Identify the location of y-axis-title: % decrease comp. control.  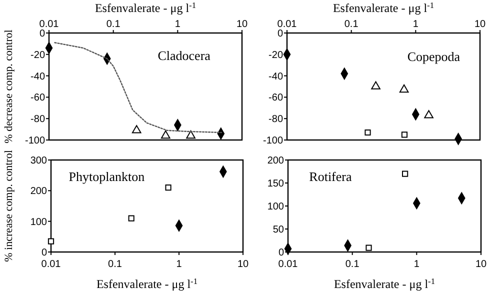
(9, 87).